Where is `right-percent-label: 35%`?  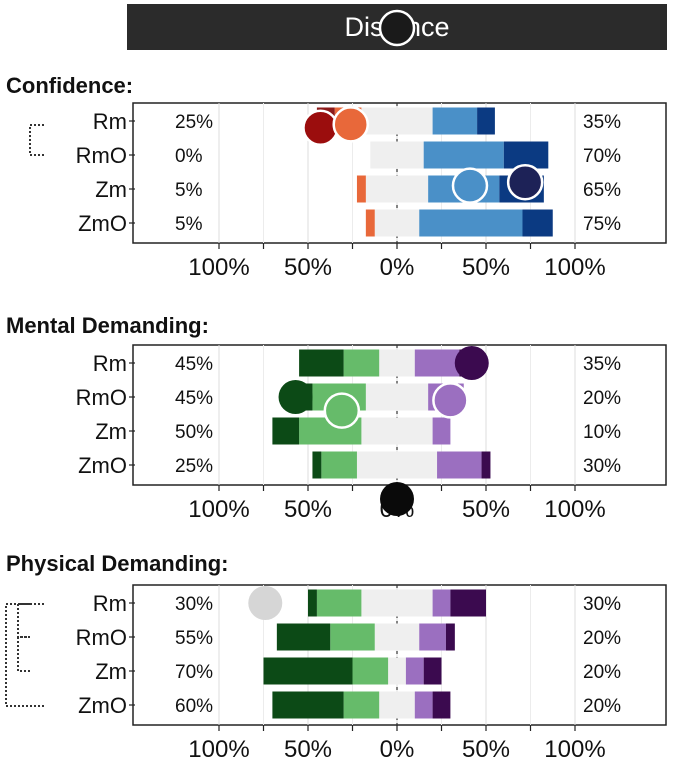
right-percent-label: 35% is located at coordinates (602, 122).